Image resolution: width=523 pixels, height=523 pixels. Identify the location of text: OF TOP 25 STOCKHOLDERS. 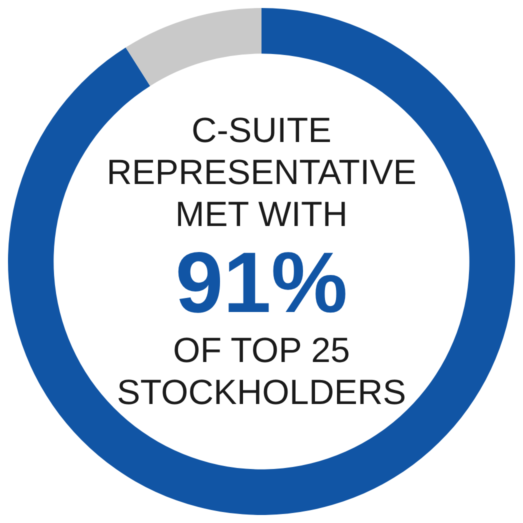
(261, 372).